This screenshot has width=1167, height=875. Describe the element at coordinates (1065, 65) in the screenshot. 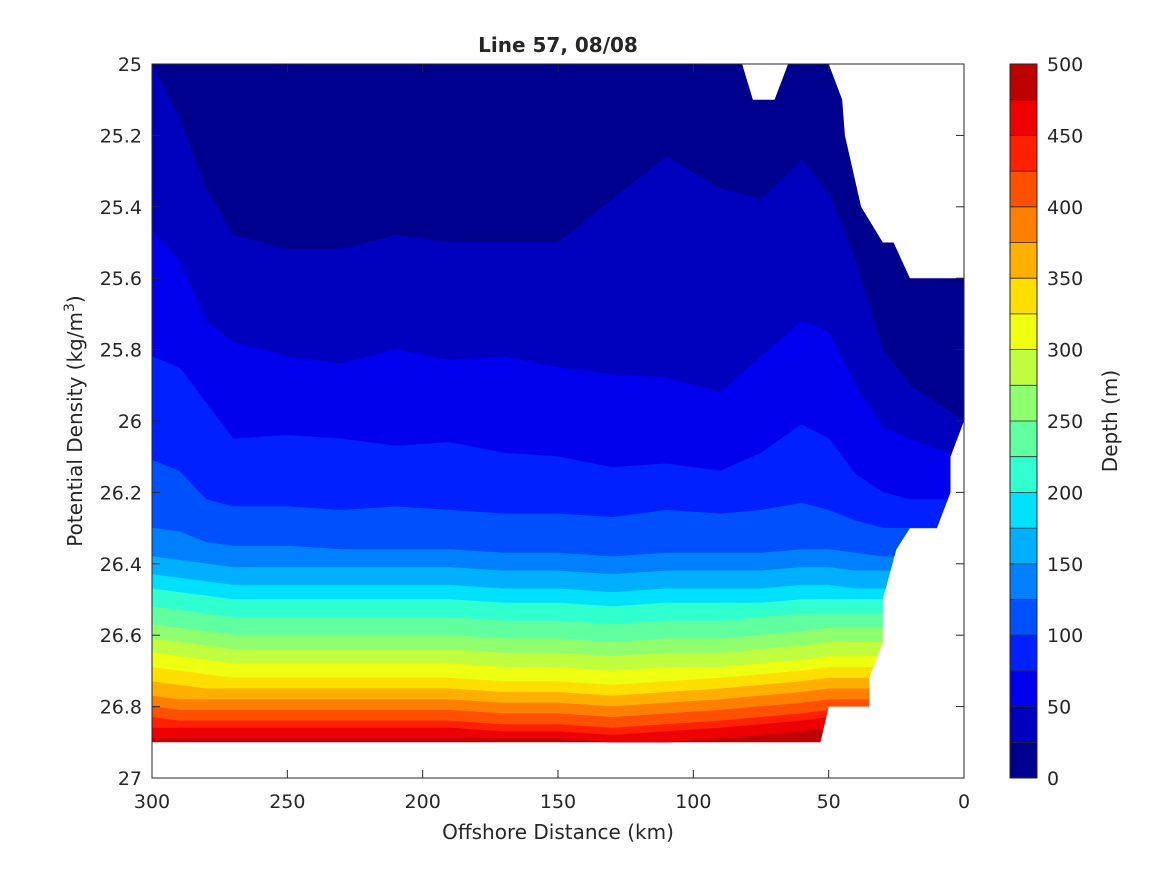

I see `colorbar-tick-label: 500` at that location.